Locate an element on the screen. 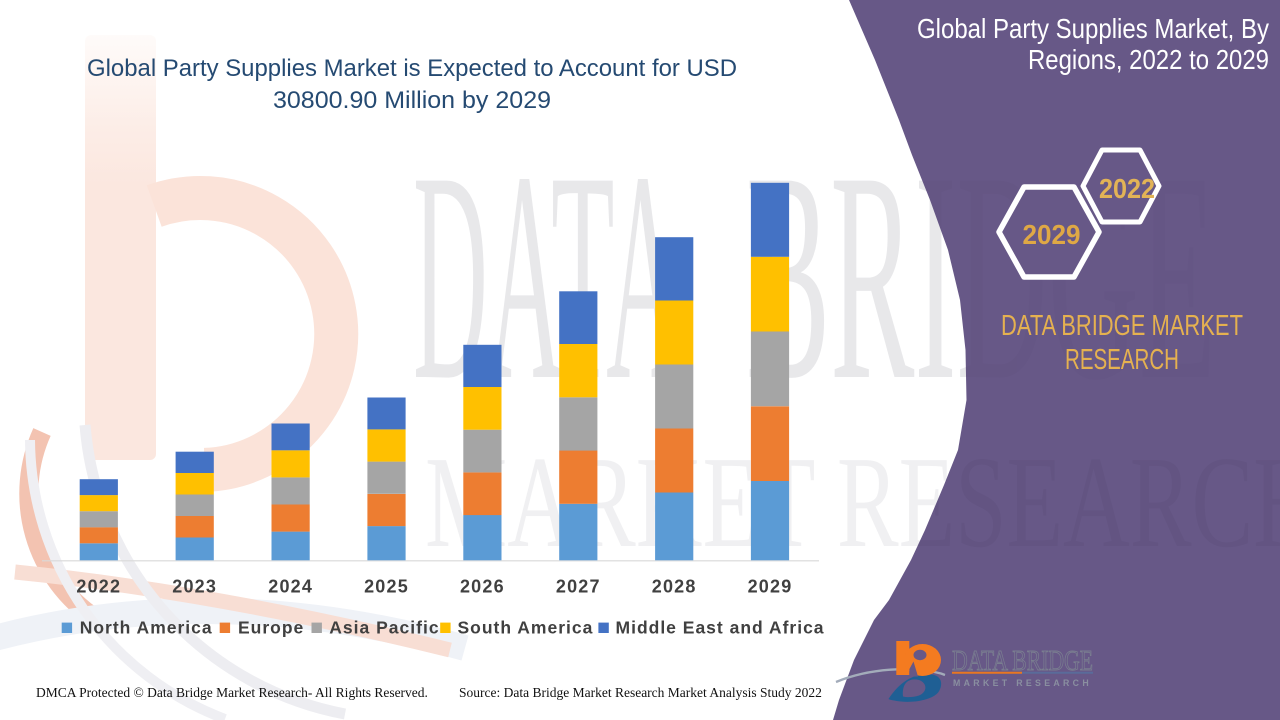 Image resolution: width=1280 pixels, height=720 pixels. svg-text: Asia Pacific is located at coordinates (384, 628).